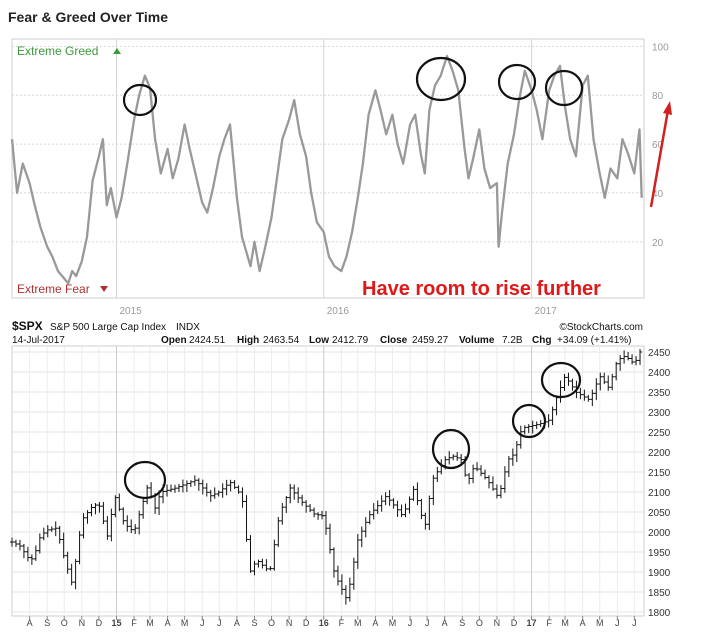 The height and width of the screenshot is (641, 702). What do you see at coordinates (517, 82) in the screenshot?
I see `peak-circle-2016-dec` at bounding box center [517, 82].